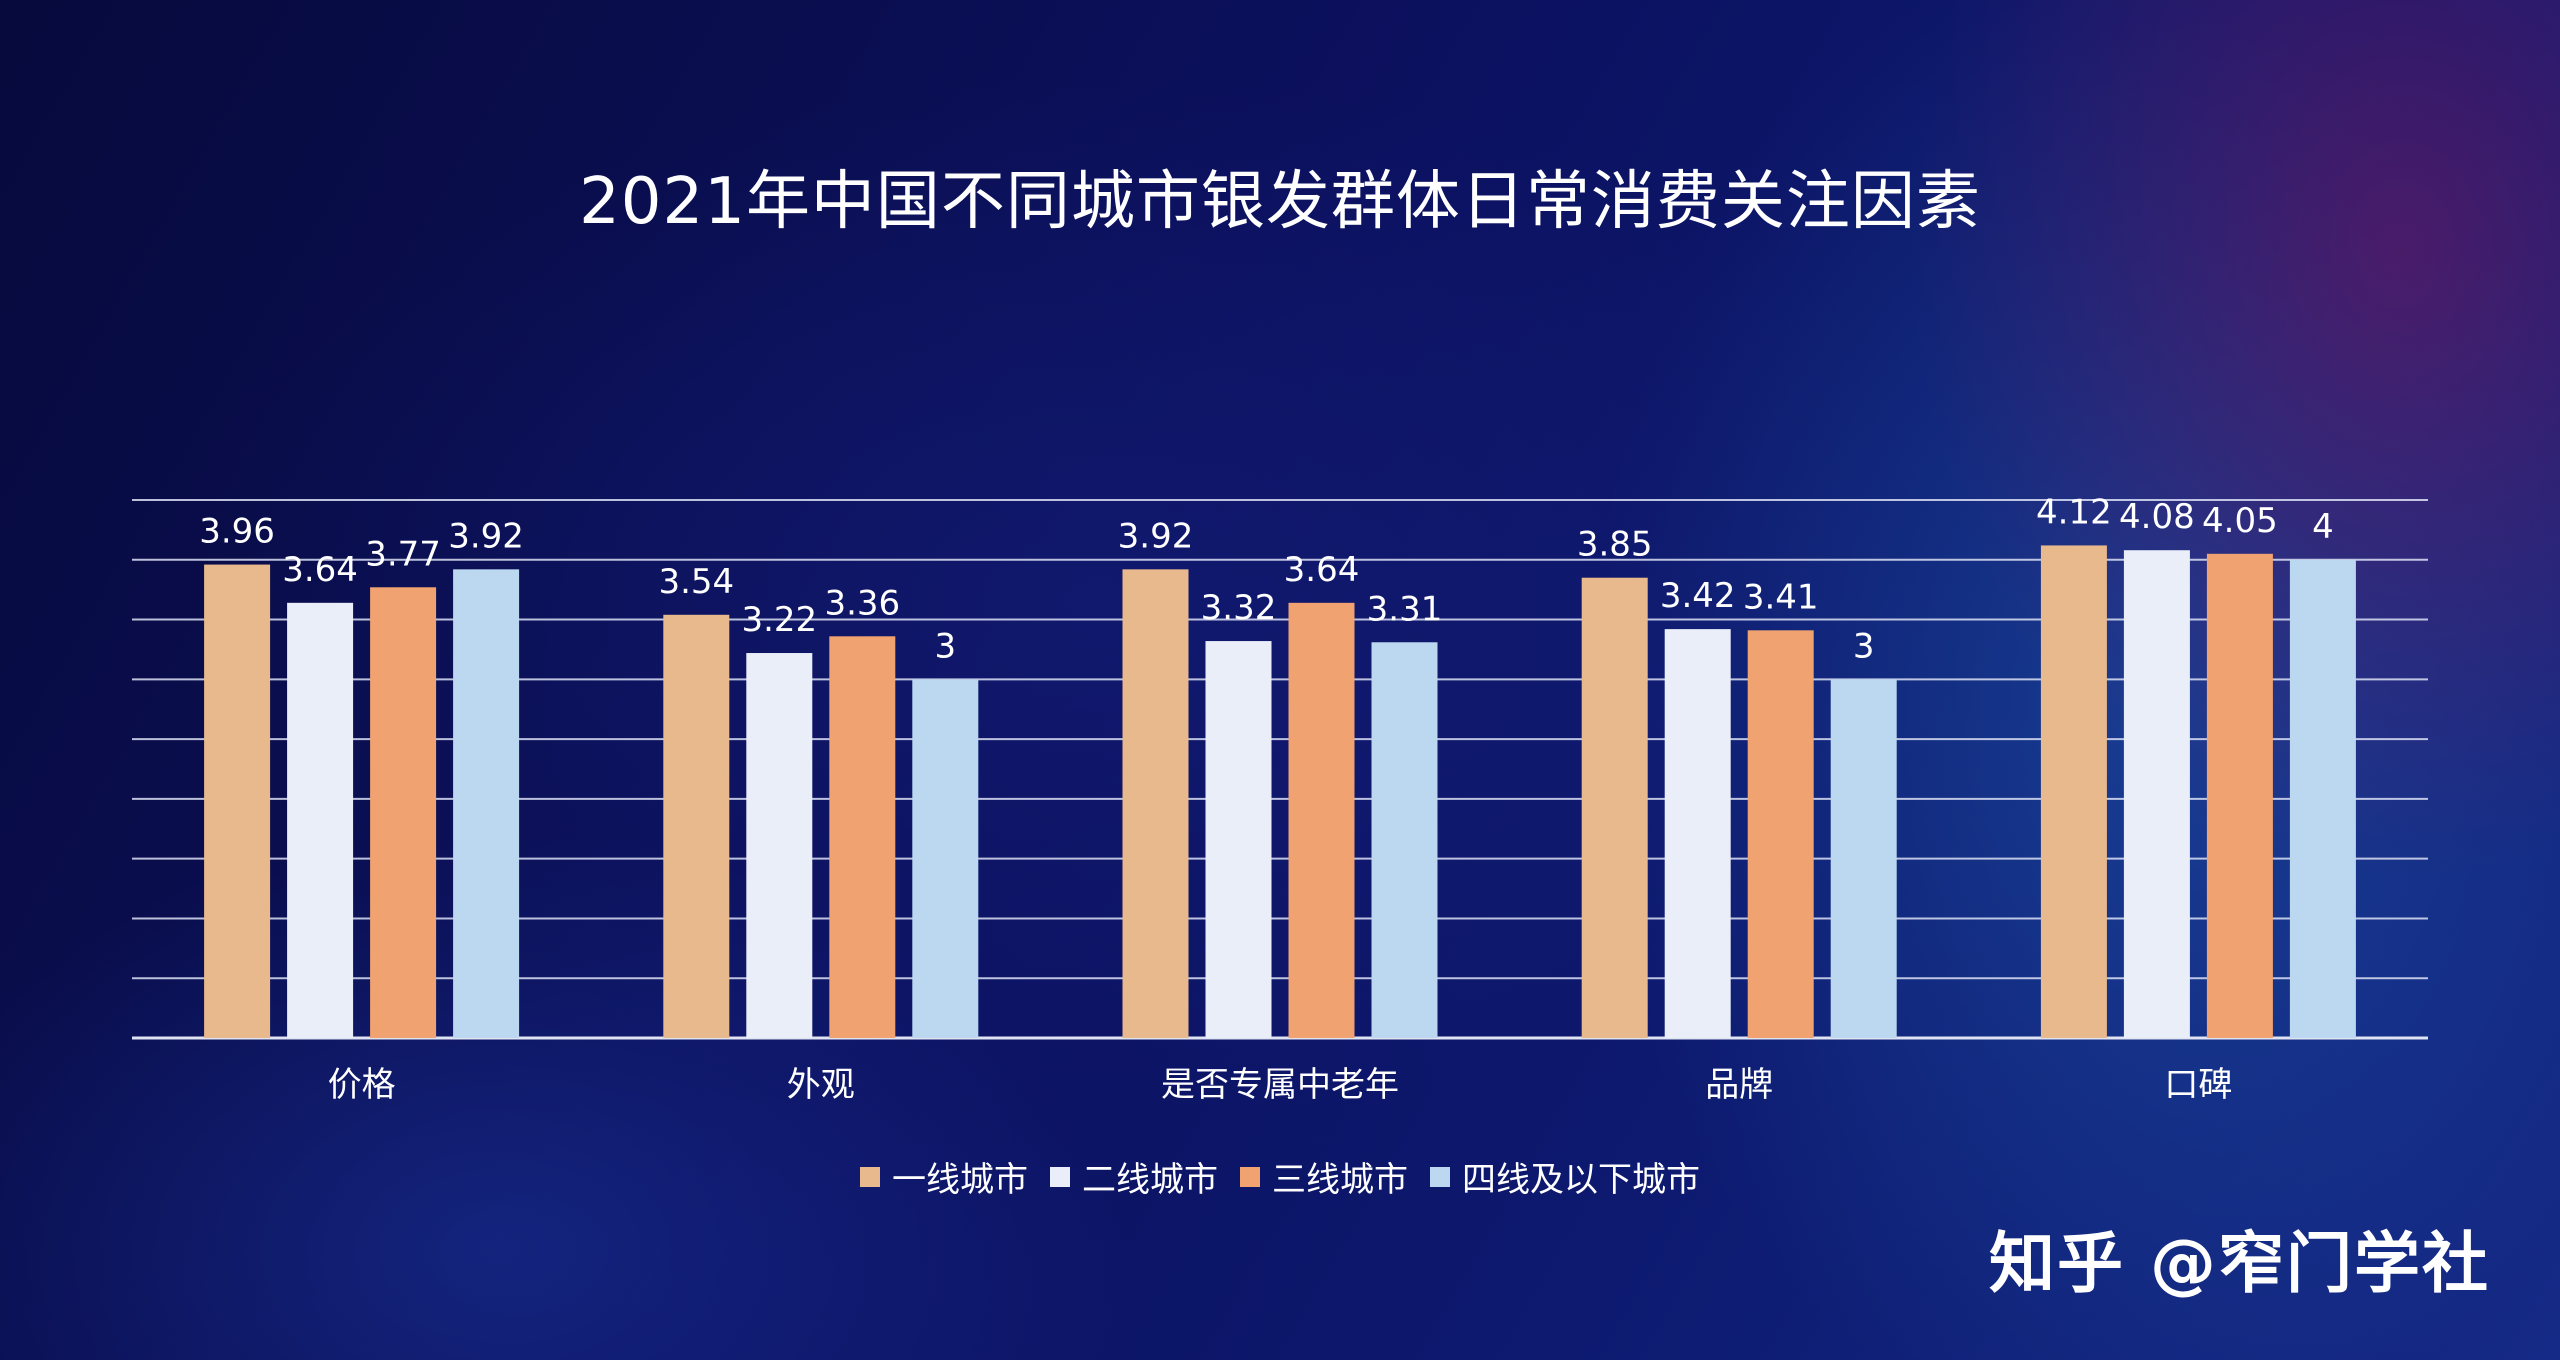 This screenshot has height=1360, width=2560. What do you see at coordinates (1581, 1180) in the screenshot?
I see `legend-label: 四线及以下城市` at bounding box center [1581, 1180].